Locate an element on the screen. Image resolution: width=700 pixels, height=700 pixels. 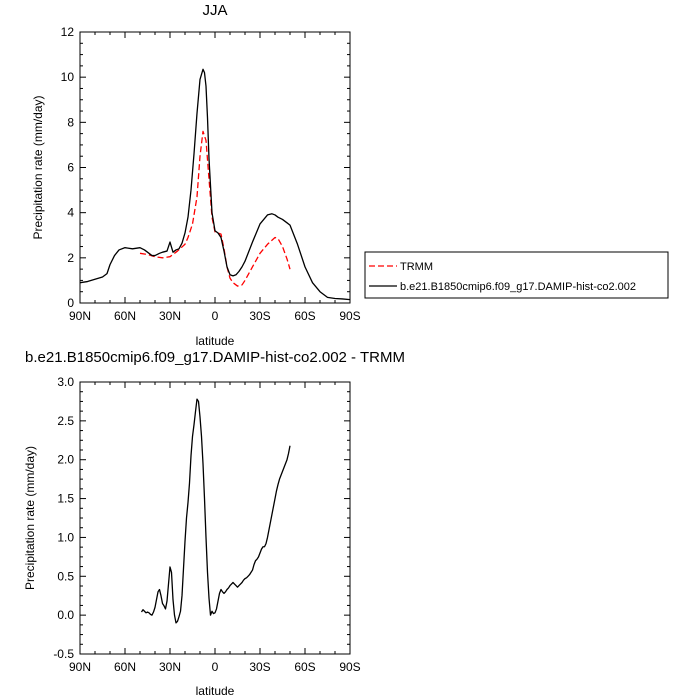
top-y-tick-label-4: 4 is located at coordinates (70, 213).